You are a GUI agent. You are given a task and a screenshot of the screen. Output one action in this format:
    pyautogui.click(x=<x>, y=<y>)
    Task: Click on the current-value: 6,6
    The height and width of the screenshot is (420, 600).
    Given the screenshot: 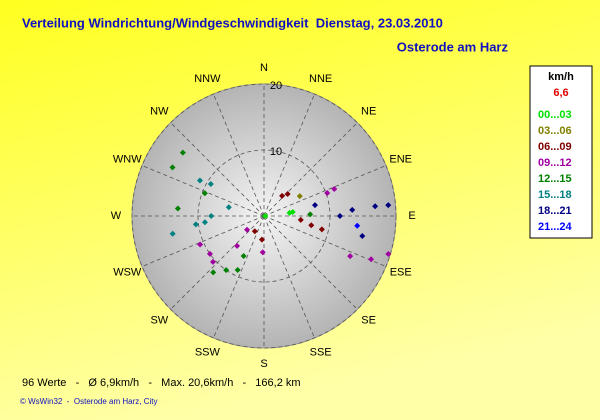 What is the action you would take?
    pyautogui.click(x=560, y=93)
    